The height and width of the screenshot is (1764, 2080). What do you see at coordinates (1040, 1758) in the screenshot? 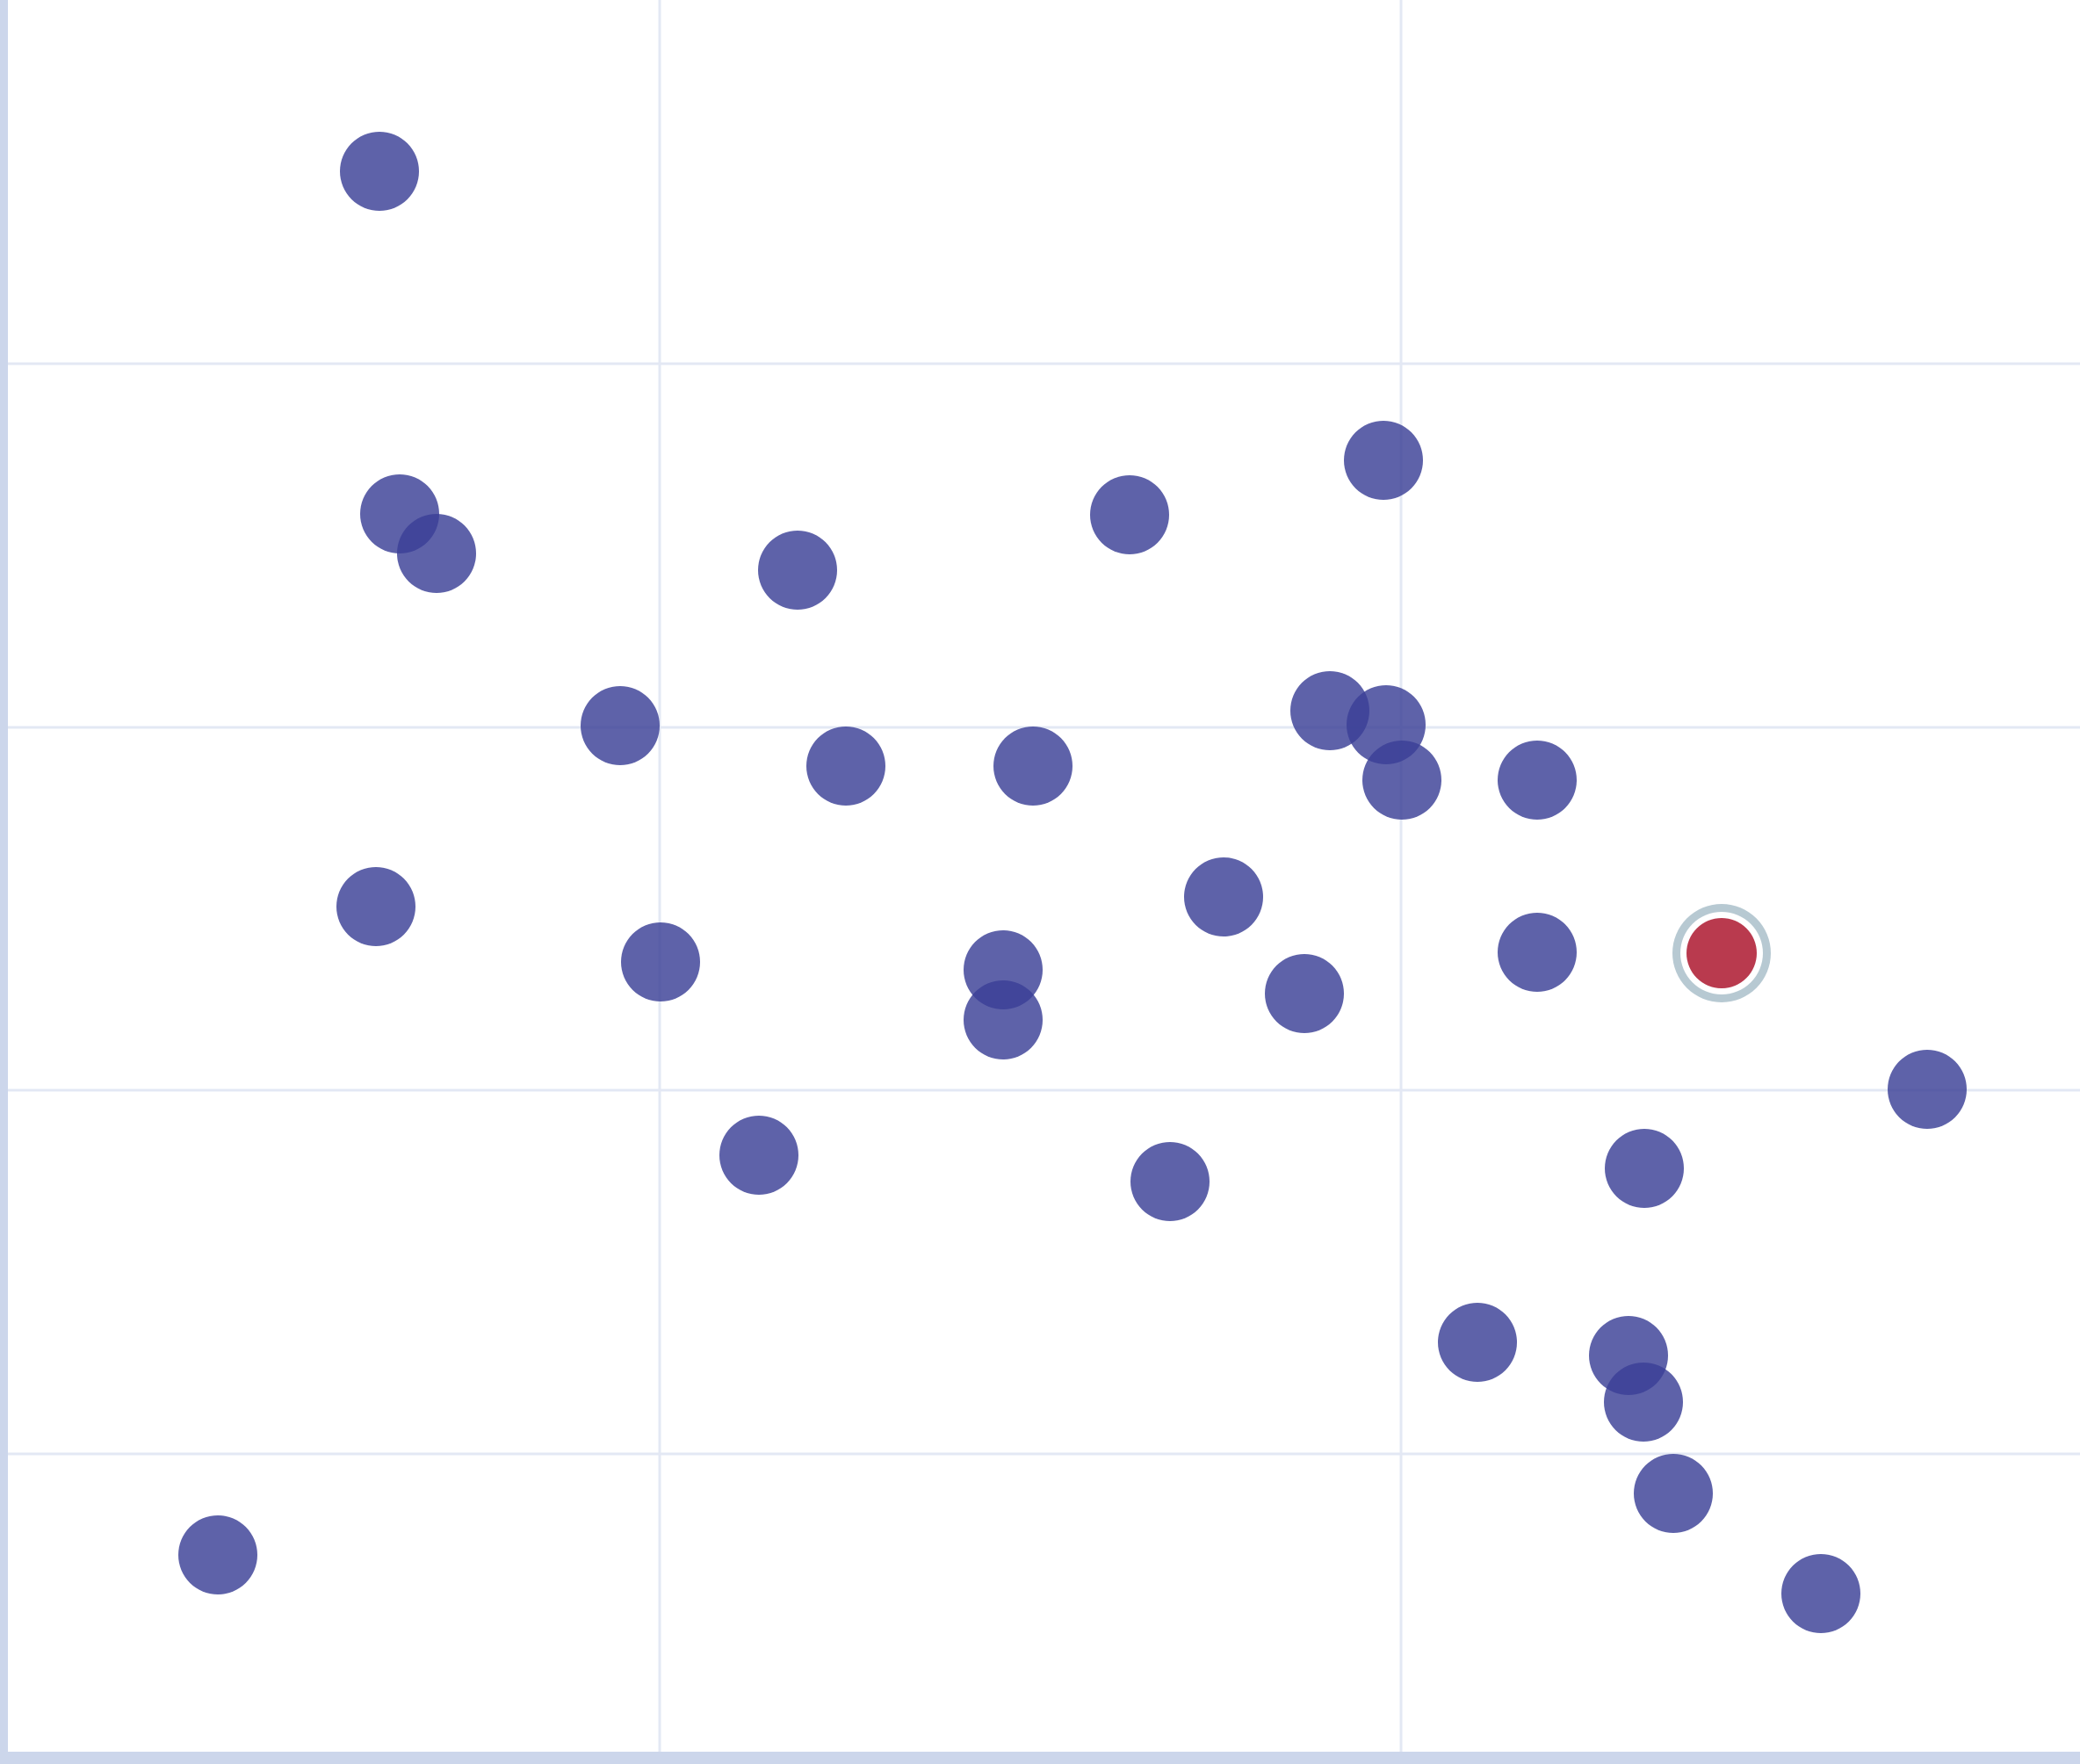
I see `plot-bottom-edge` at bounding box center [1040, 1758].